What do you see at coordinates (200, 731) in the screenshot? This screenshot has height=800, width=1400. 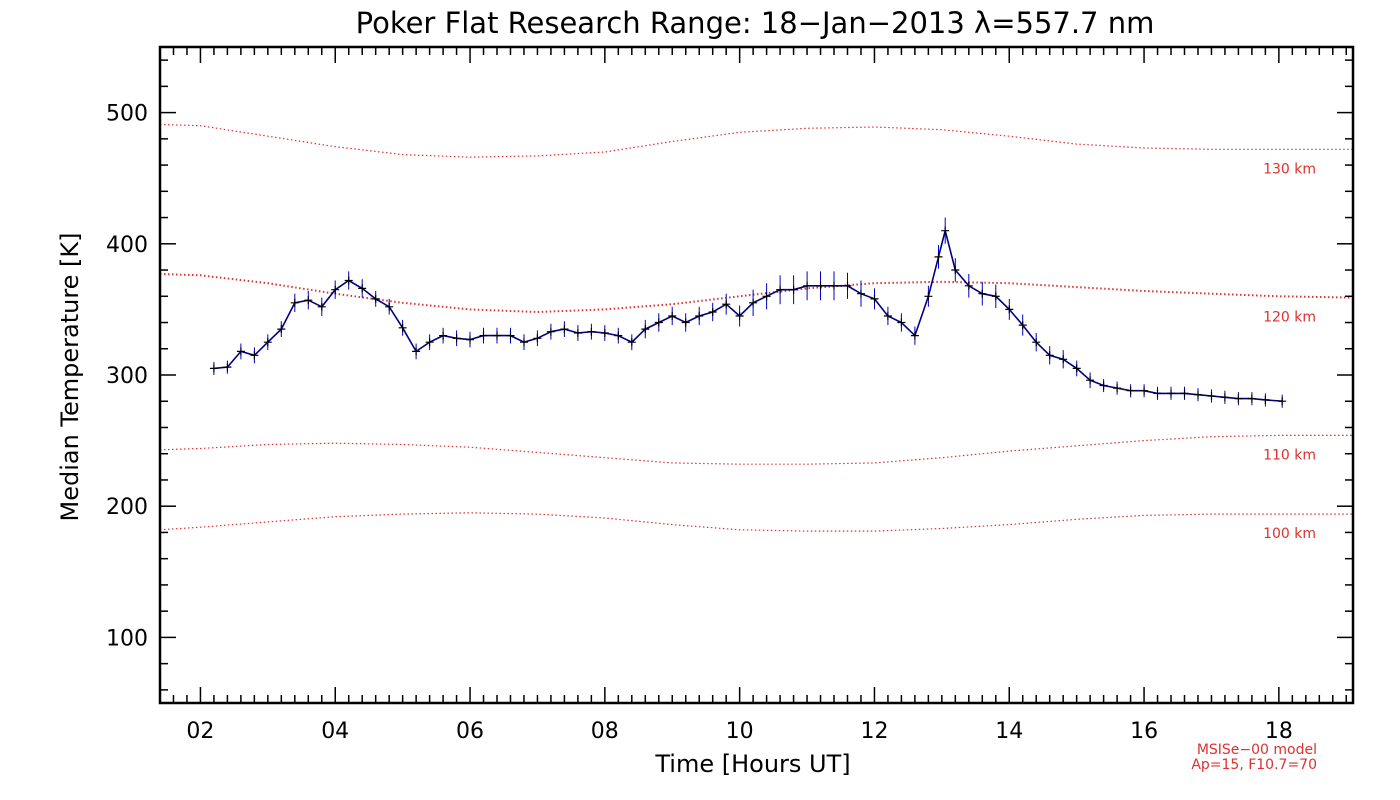 I see `x-tick-label: 02` at bounding box center [200, 731].